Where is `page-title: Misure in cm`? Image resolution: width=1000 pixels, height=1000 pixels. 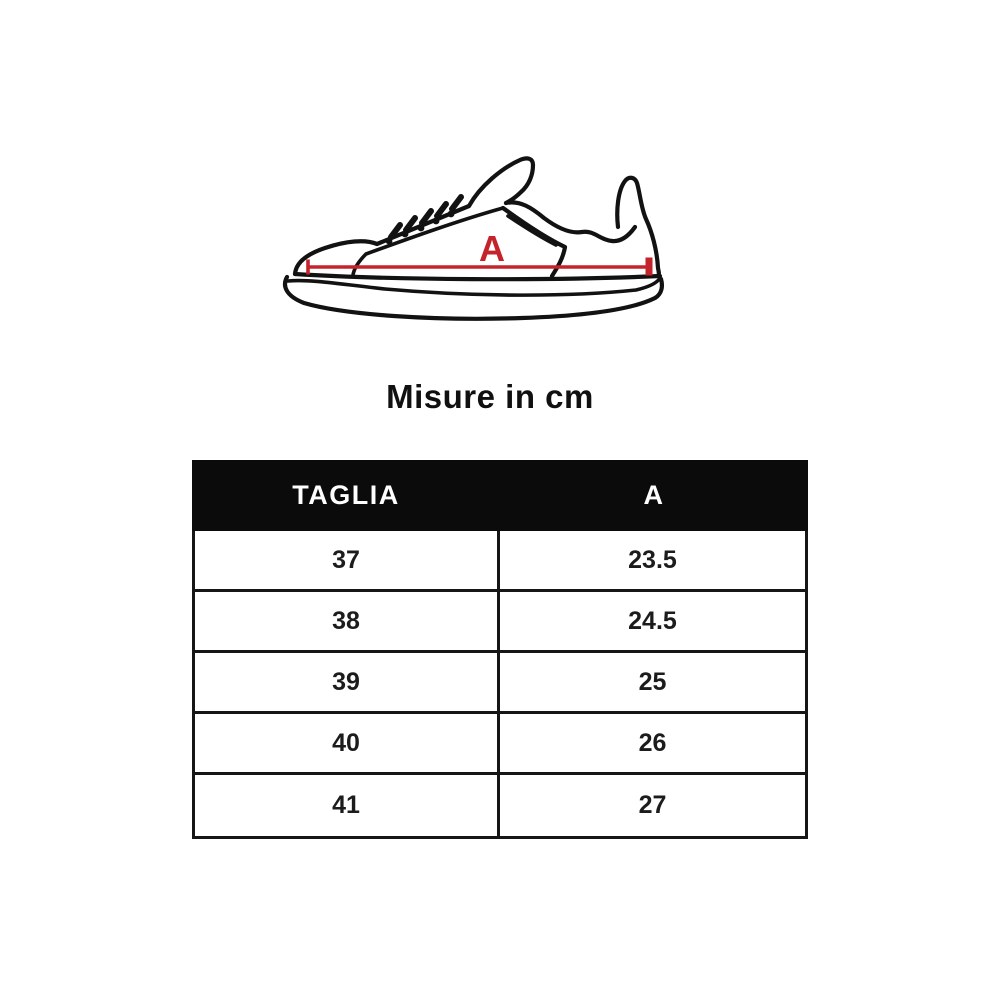
page-title: Misure in cm is located at coordinates (490, 396).